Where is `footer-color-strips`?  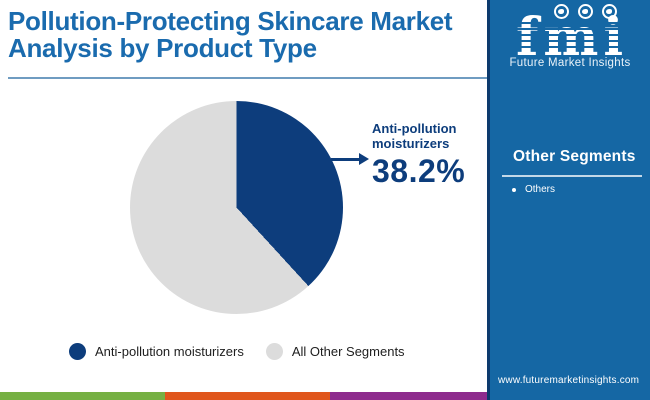 footer-color-strips is located at coordinates (243, 396).